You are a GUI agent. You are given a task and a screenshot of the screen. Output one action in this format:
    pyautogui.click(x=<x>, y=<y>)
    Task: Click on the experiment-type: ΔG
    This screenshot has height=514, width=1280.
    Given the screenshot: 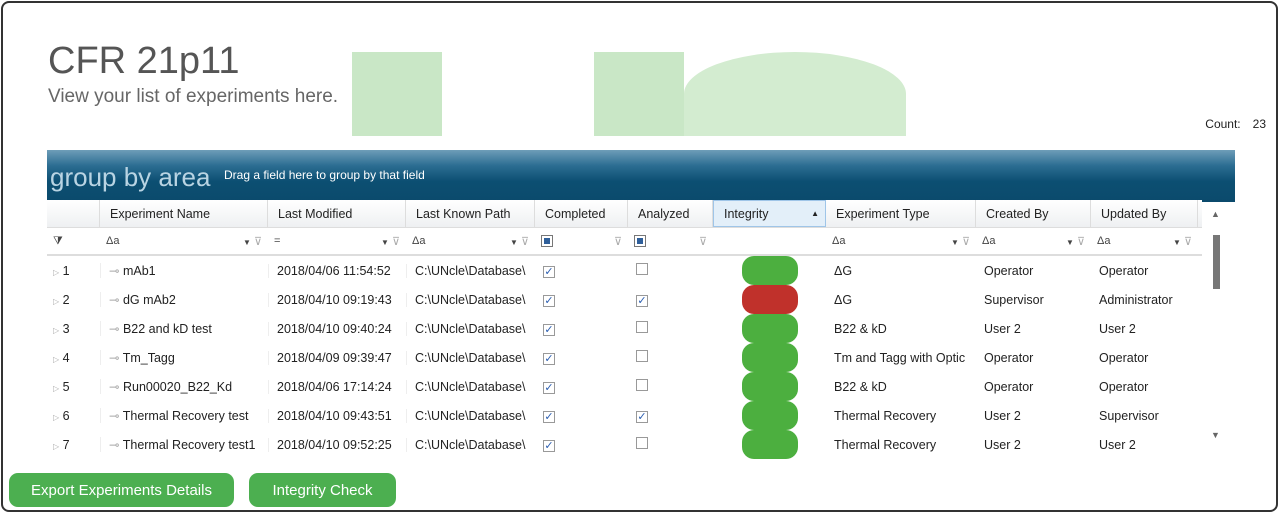 What is the action you would take?
    pyautogui.click(x=843, y=270)
    